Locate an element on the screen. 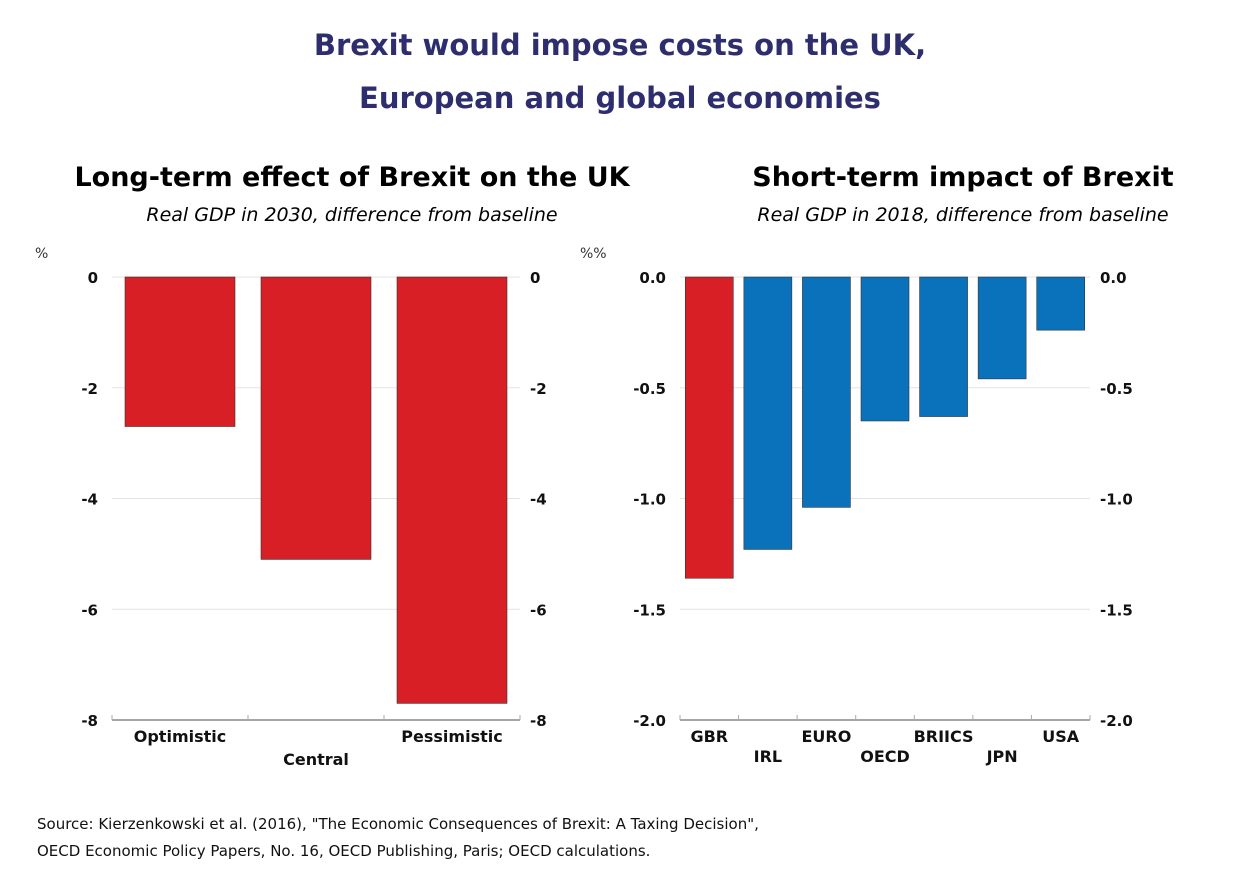 This screenshot has height=874, width=1240. x-tick-label: Central is located at coordinates (316, 759).